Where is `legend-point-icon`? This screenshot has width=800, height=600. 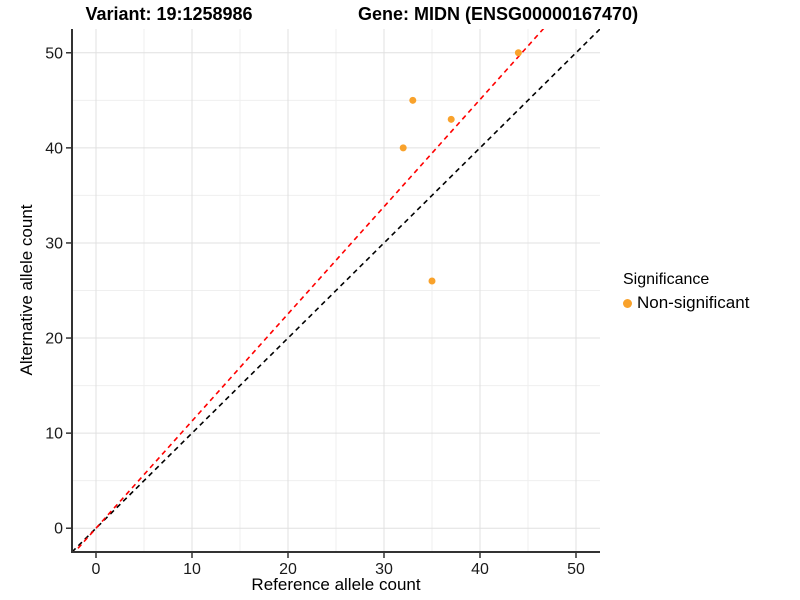 legend-point-icon is located at coordinates (627, 303).